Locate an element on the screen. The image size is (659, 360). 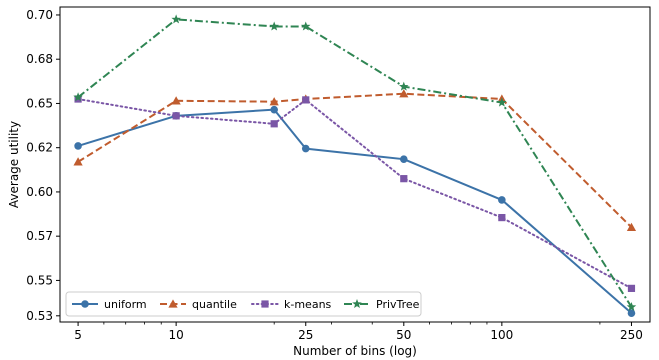
x-tick-label-250: 250 is located at coordinates (631, 335).